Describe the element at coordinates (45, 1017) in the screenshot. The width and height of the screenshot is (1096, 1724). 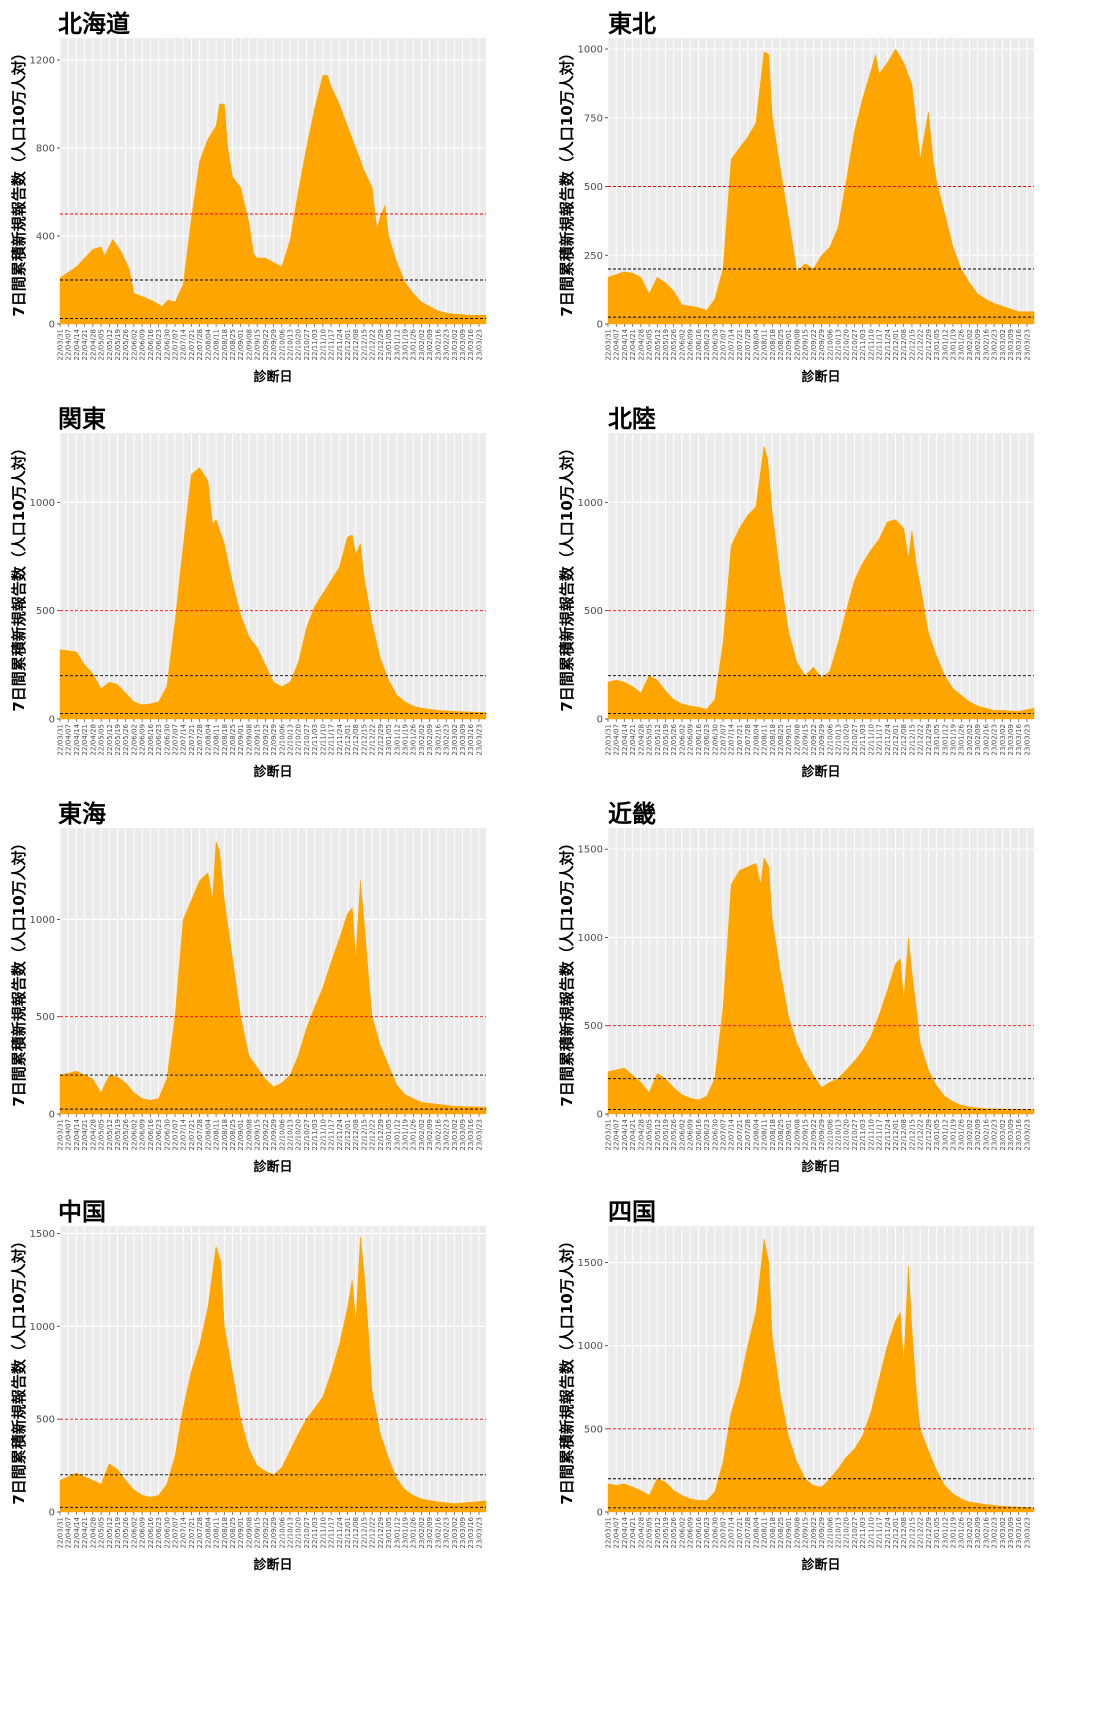
I see `y-tick-label: 500` at that location.